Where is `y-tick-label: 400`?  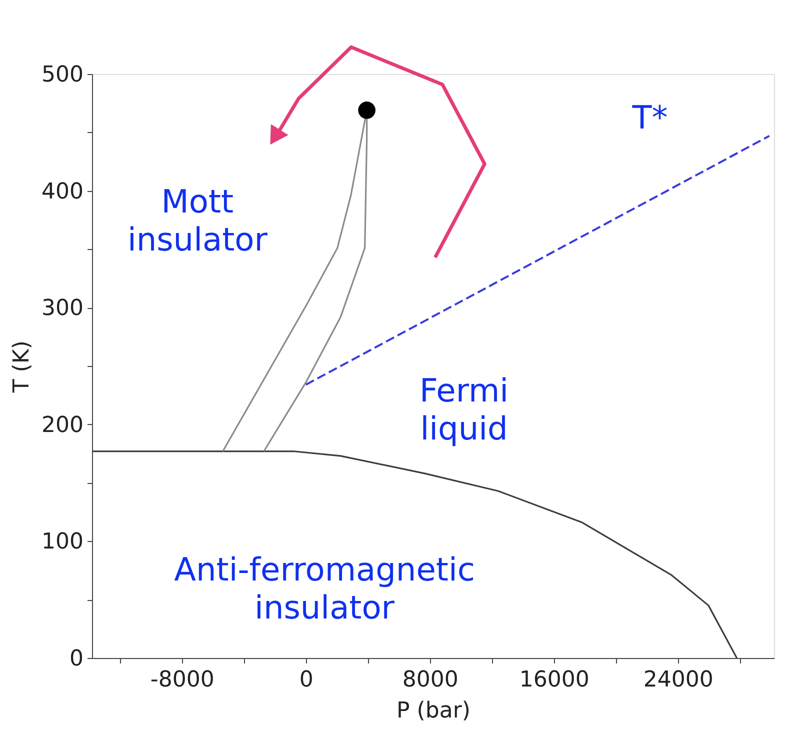
y-tick-label: 400 is located at coordinates (63, 191).